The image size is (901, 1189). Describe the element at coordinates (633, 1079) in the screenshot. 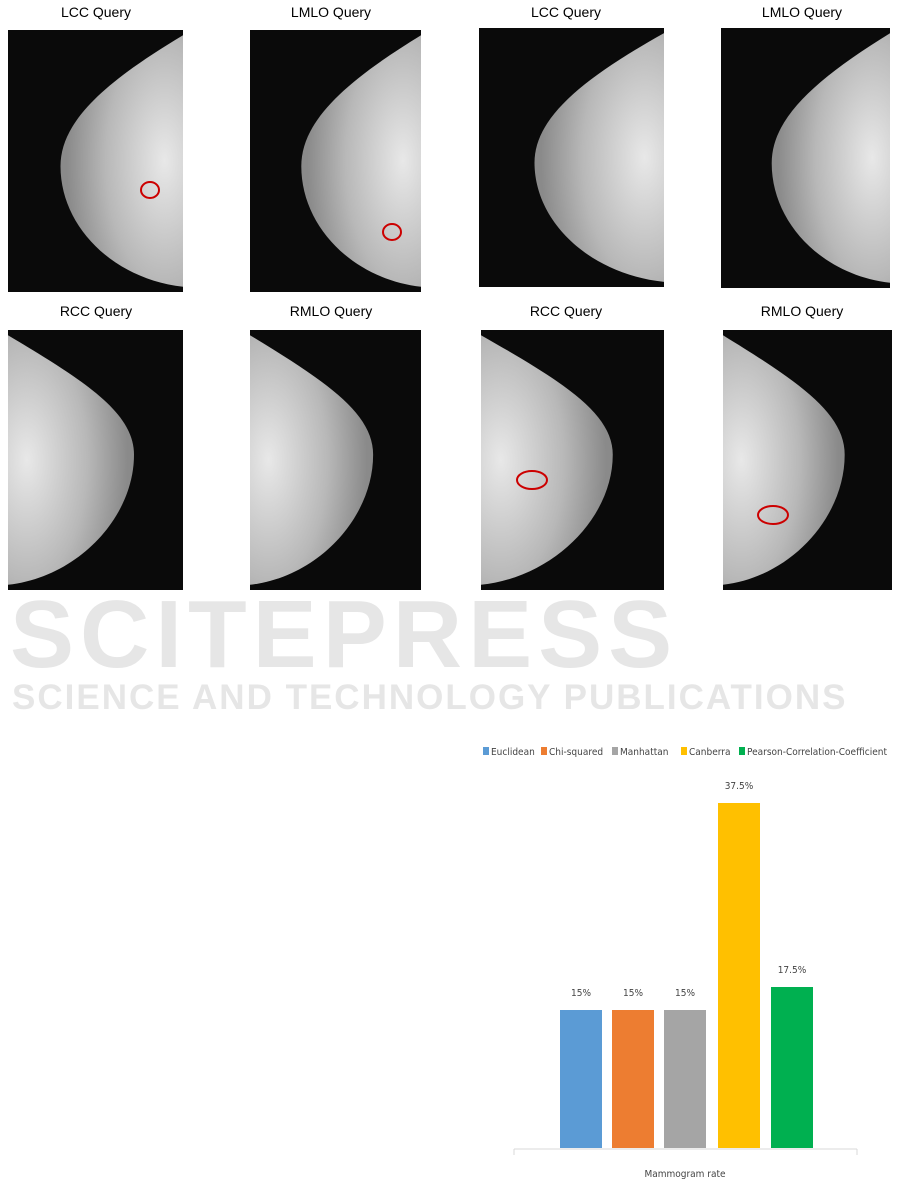

I see `bar-chi-squared` at that location.